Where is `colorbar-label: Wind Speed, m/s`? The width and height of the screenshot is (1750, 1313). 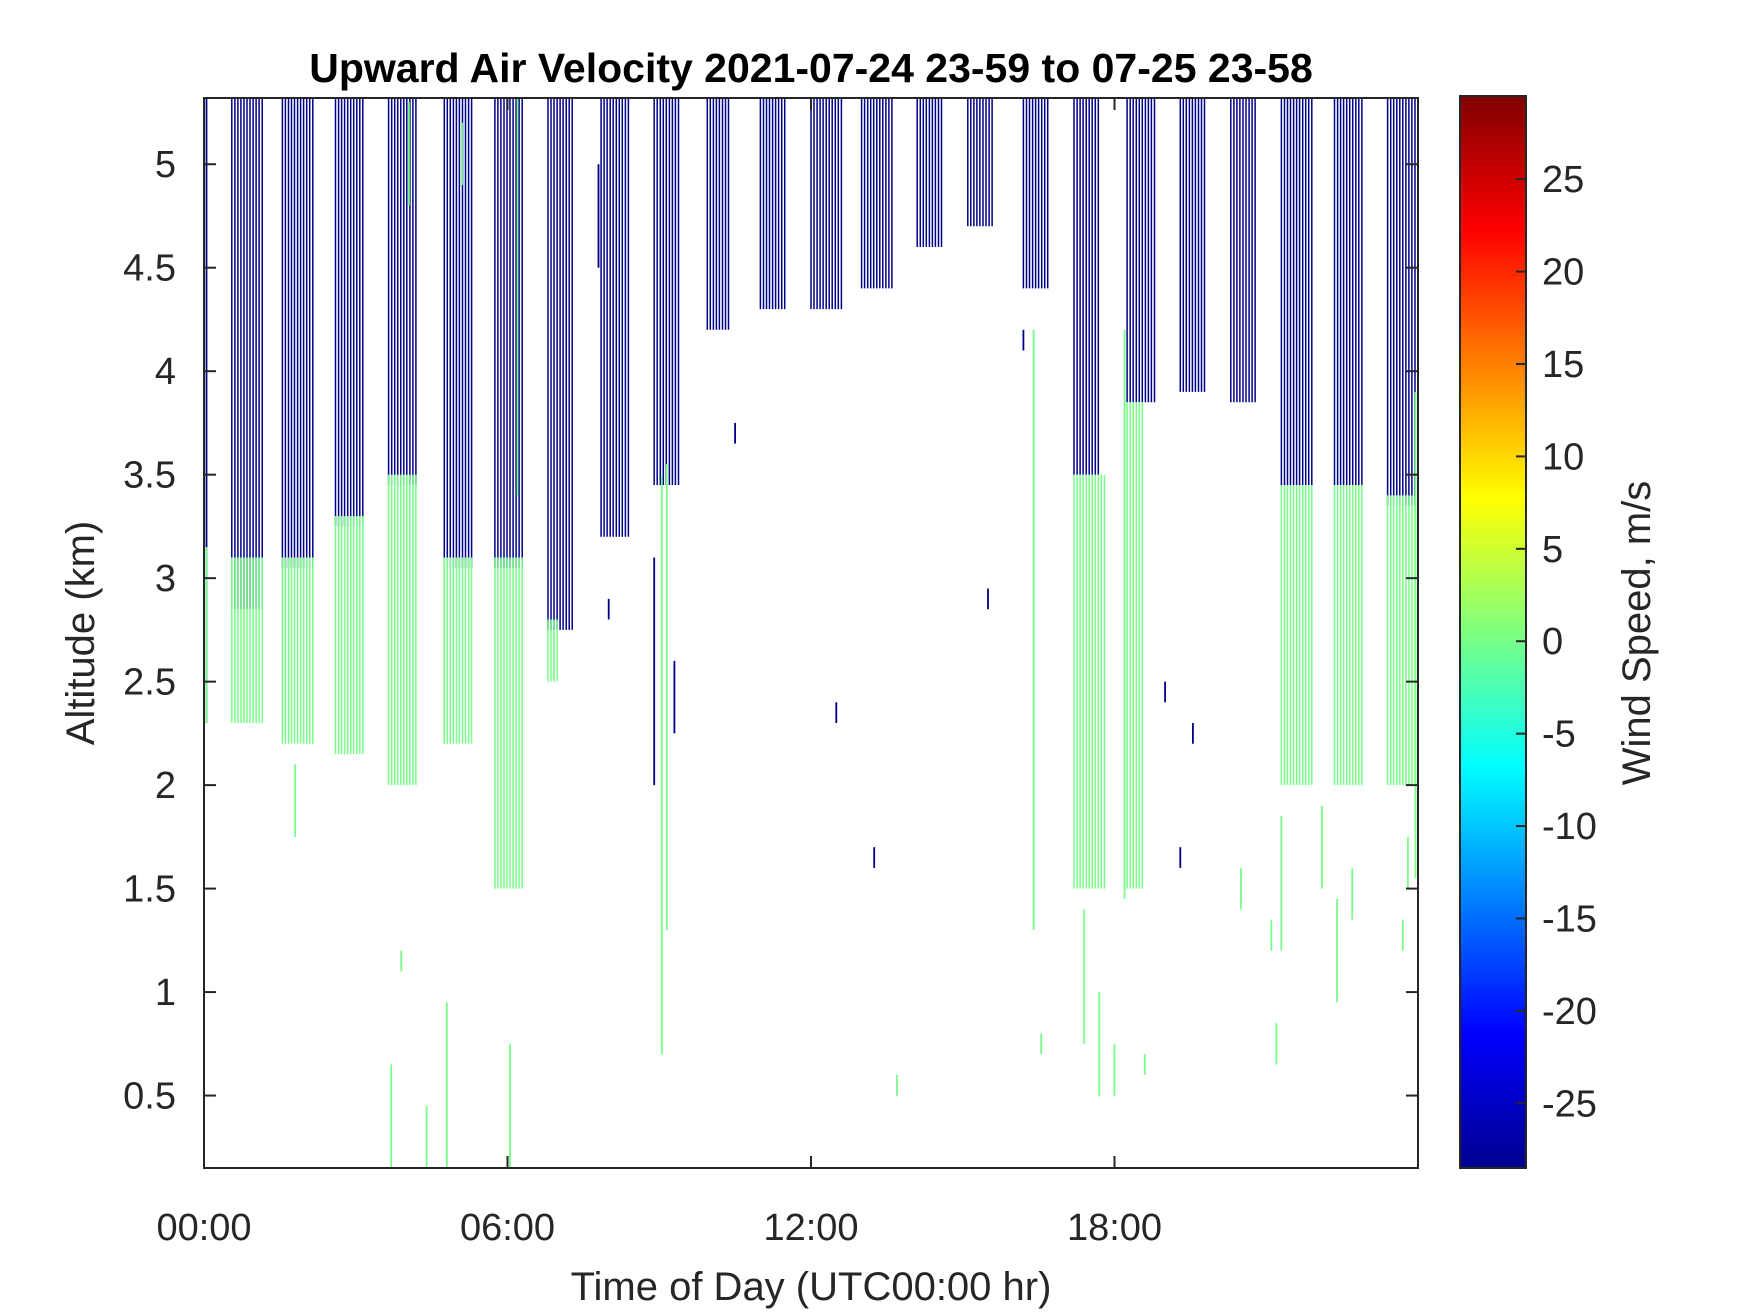 colorbar-label: Wind Speed, m/s is located at coordinates (1637, 633).